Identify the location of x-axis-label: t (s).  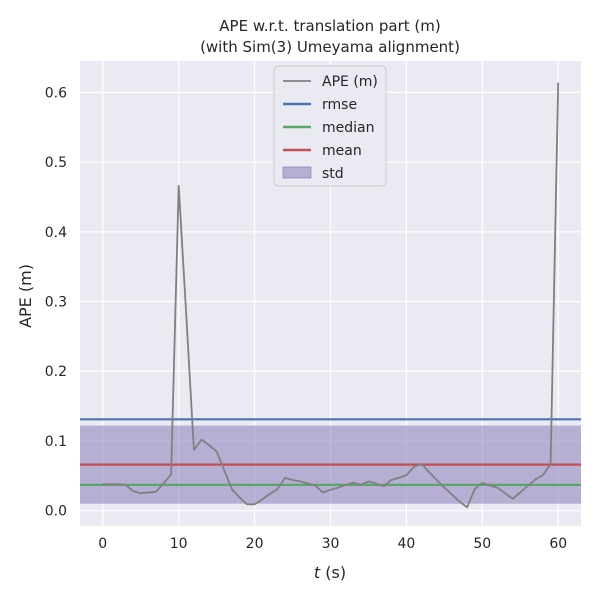
(330, 572).